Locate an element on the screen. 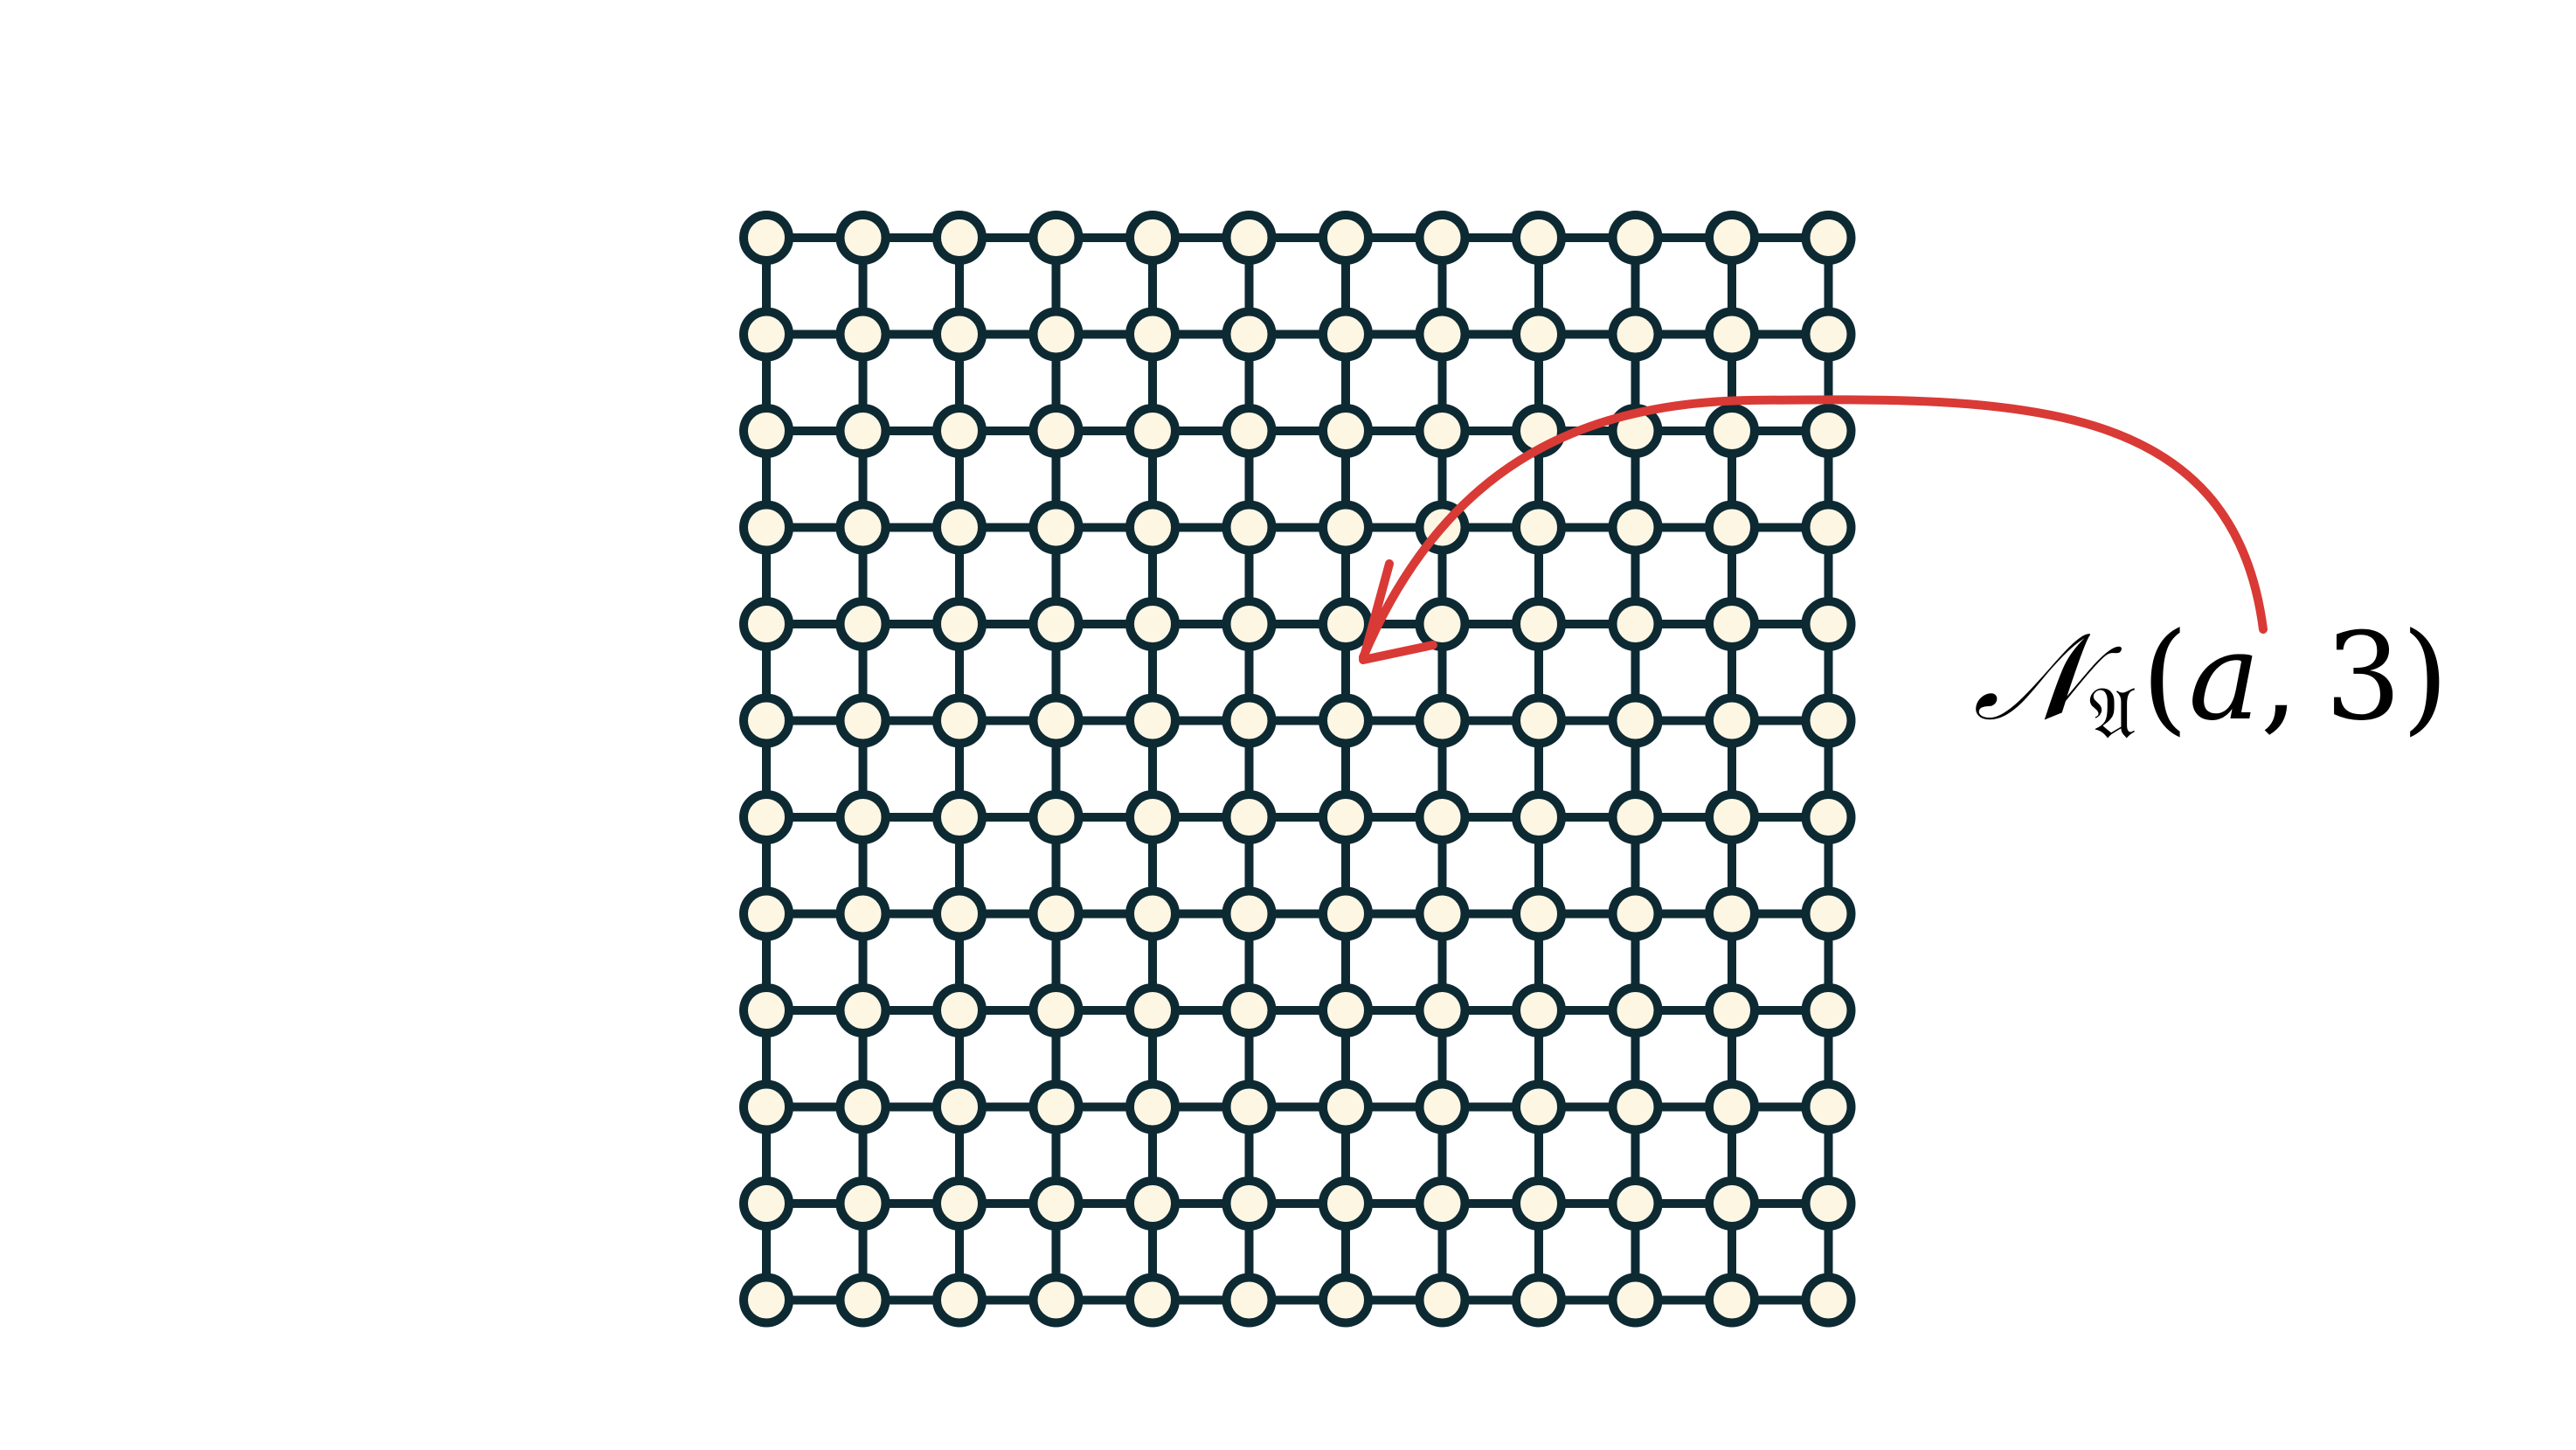  arrow-head is located at coordinates (1398, 611).